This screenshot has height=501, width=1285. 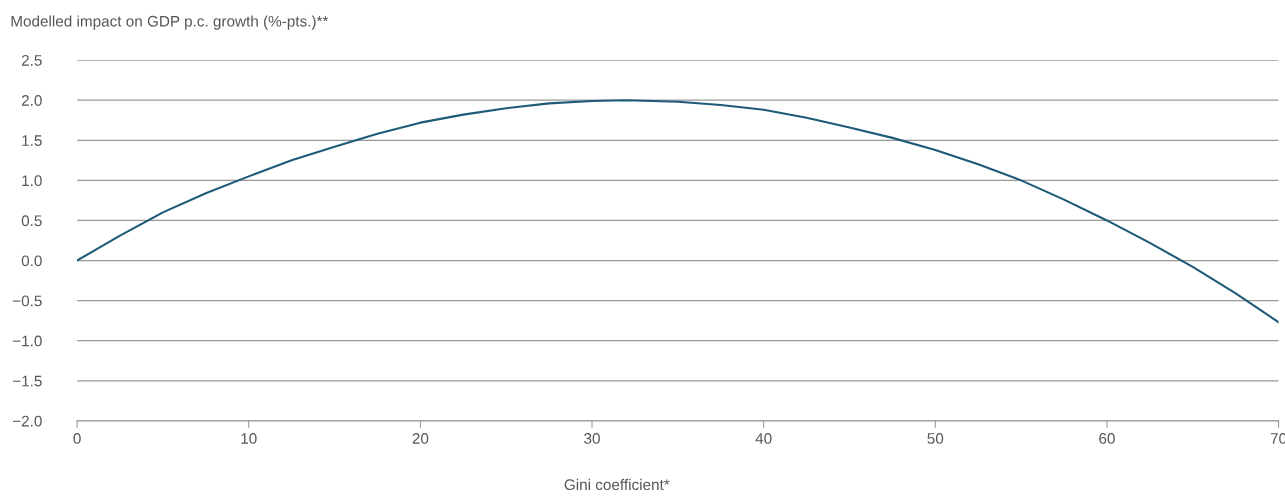 I want to click on x-axis-title: Gini coefficient*, so click(x=617, y=484).